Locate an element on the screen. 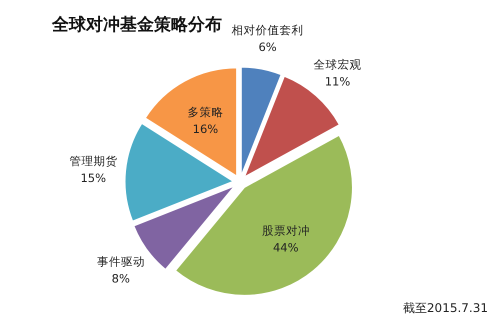 The height and width of the screenshot is (322, 500). value-label: 8% is located at coordinates (121, 279).